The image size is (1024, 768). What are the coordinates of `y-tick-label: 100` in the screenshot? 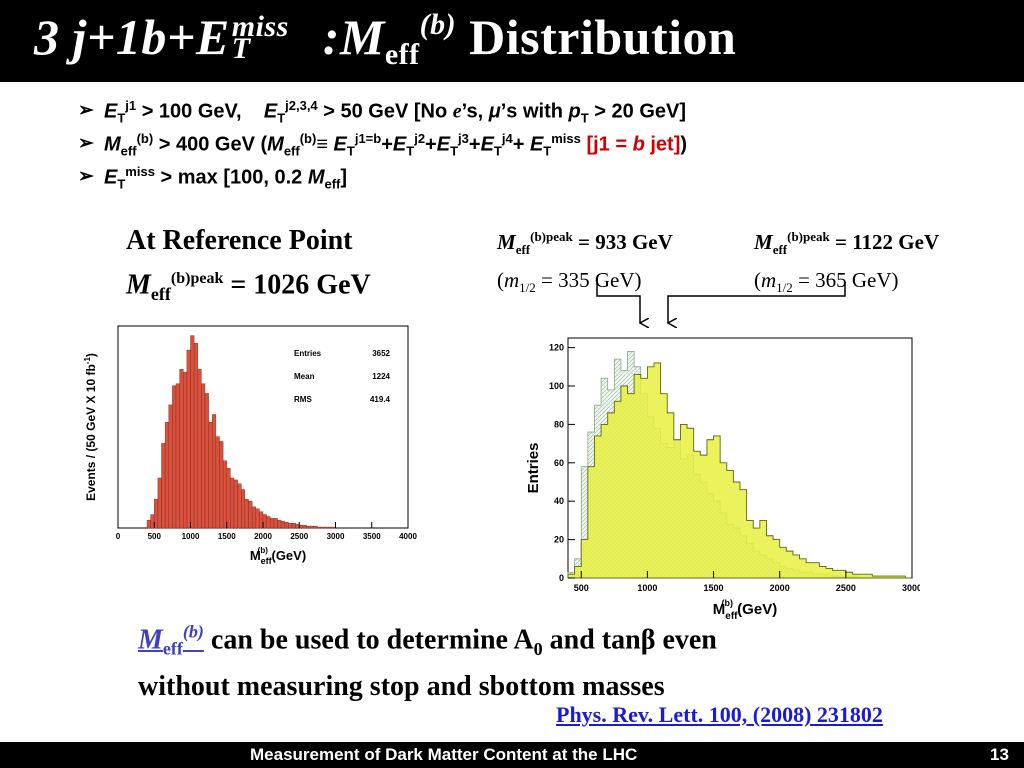 It's located at (556, 386).